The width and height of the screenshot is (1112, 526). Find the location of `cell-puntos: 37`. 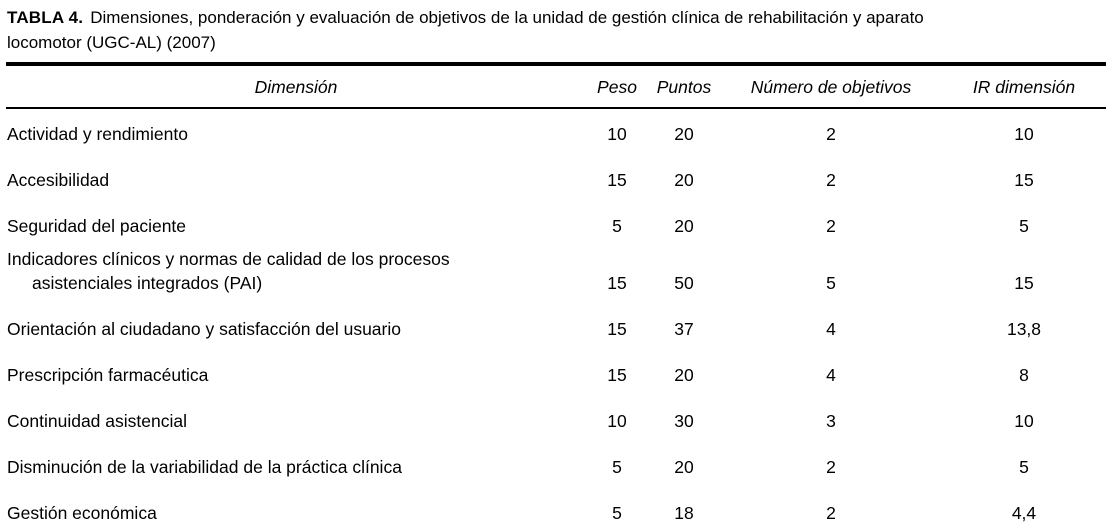

cell-puntos: 37 is located at coordinates (684, 329).